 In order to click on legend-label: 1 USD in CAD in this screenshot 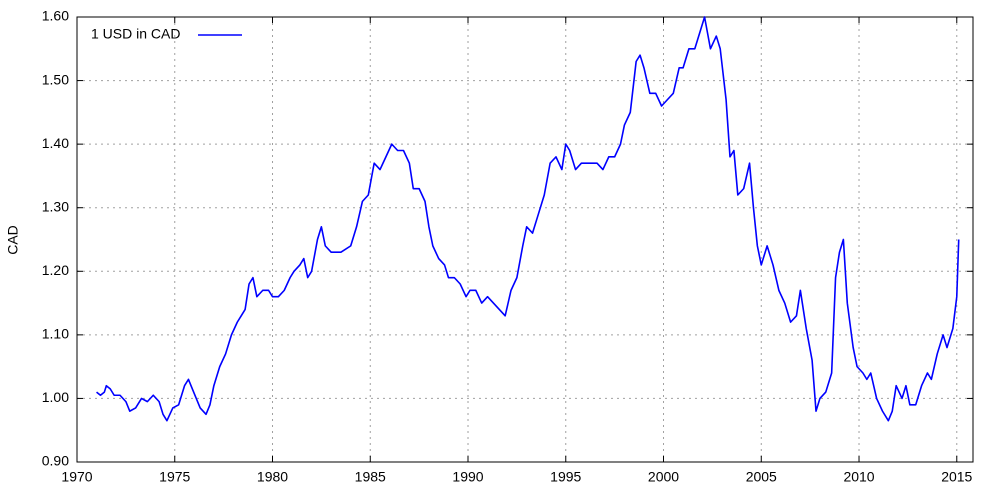, I will do `click(135, 34)`.